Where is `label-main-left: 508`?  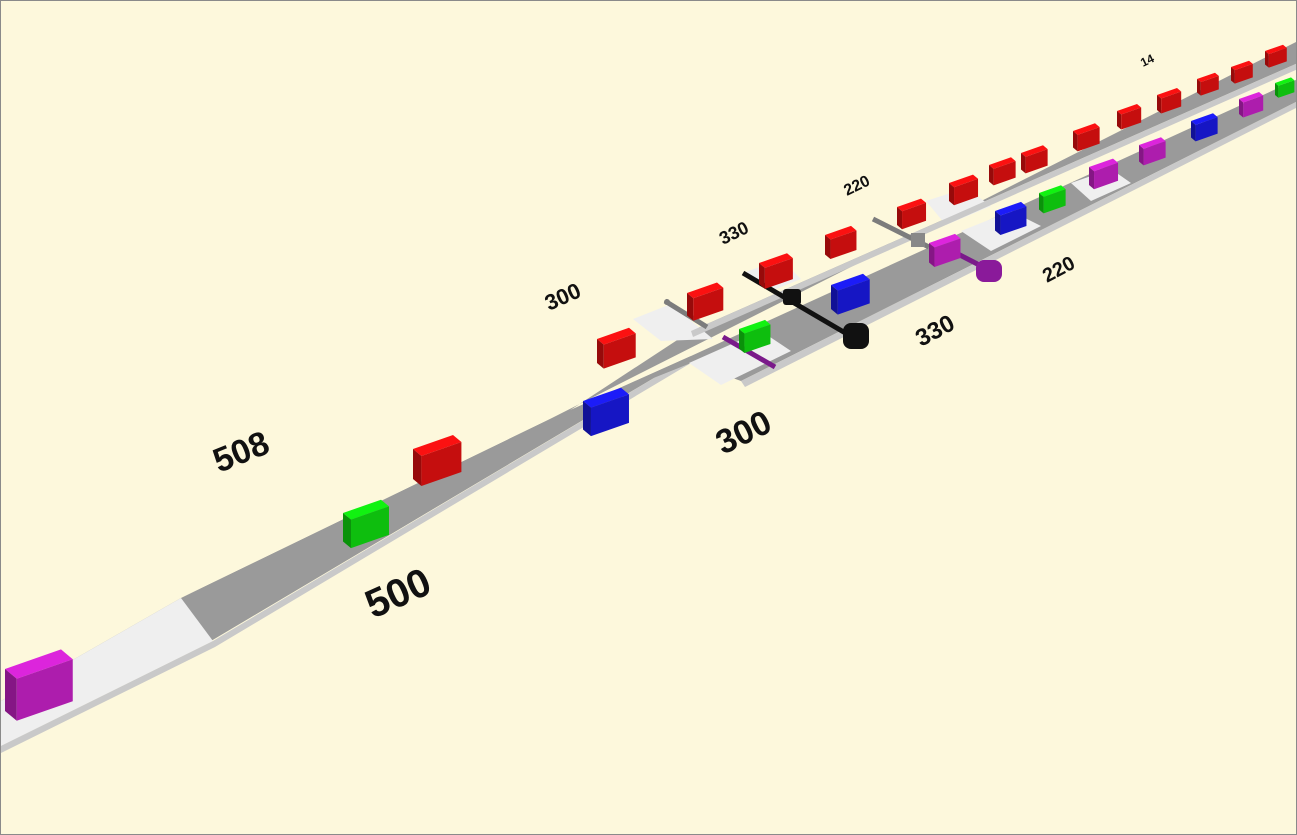
label-main-left: 508 is located at coordinates (241, 452).